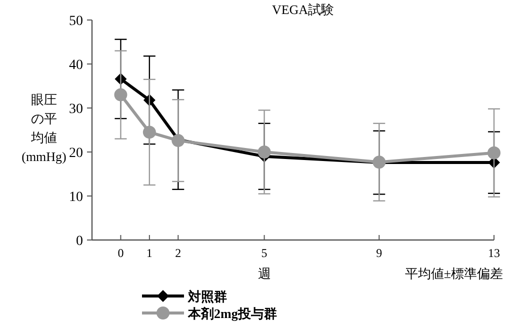 The image size is (505, 333). Describe the element at coordinates (178, 253) in the screenshot. I see `x-tick-label: 2` at that location.